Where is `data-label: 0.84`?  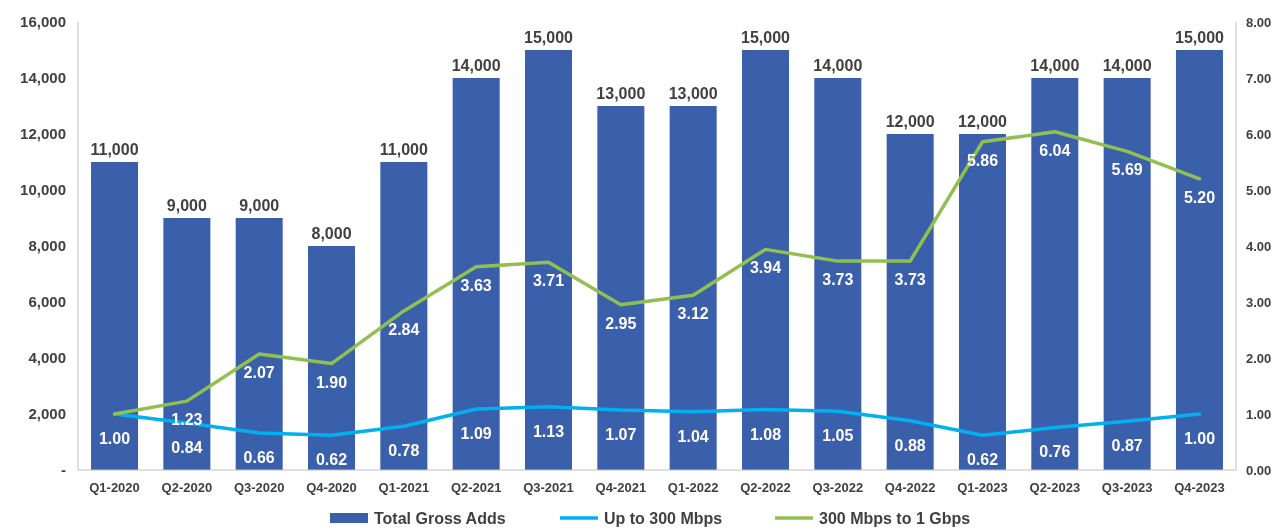
data-label: 0.84 is located at coordinates (187, 447).